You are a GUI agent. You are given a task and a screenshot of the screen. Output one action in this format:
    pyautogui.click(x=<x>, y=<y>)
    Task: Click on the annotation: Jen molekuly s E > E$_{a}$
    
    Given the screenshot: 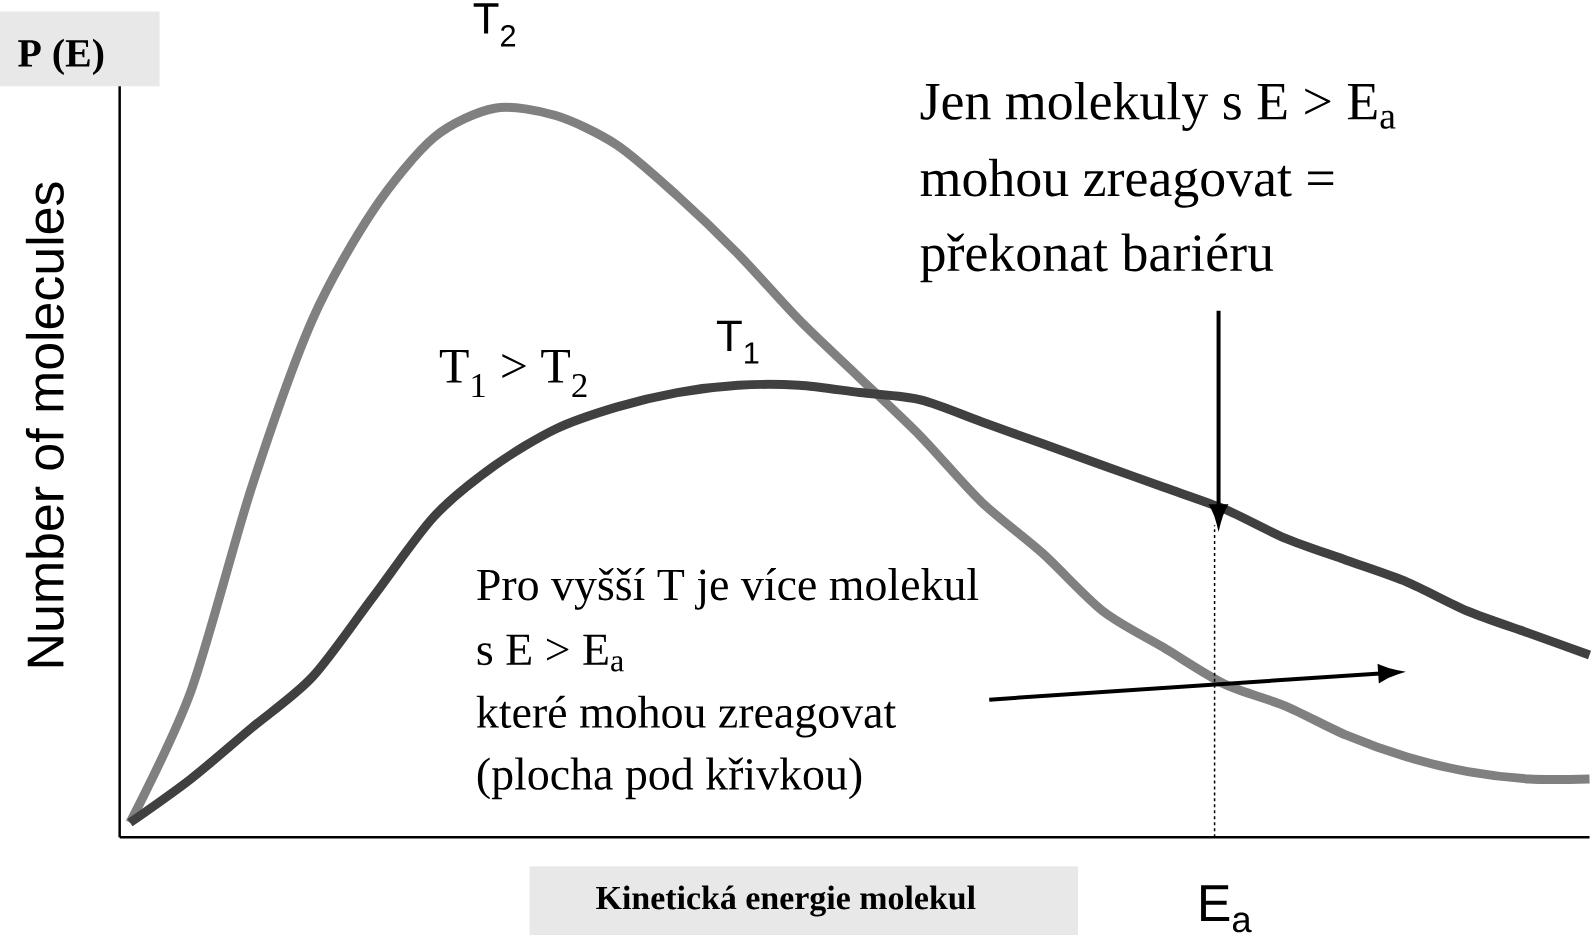 What is the action you would take?
    pyautogui.click(x=1158, y=106)
    